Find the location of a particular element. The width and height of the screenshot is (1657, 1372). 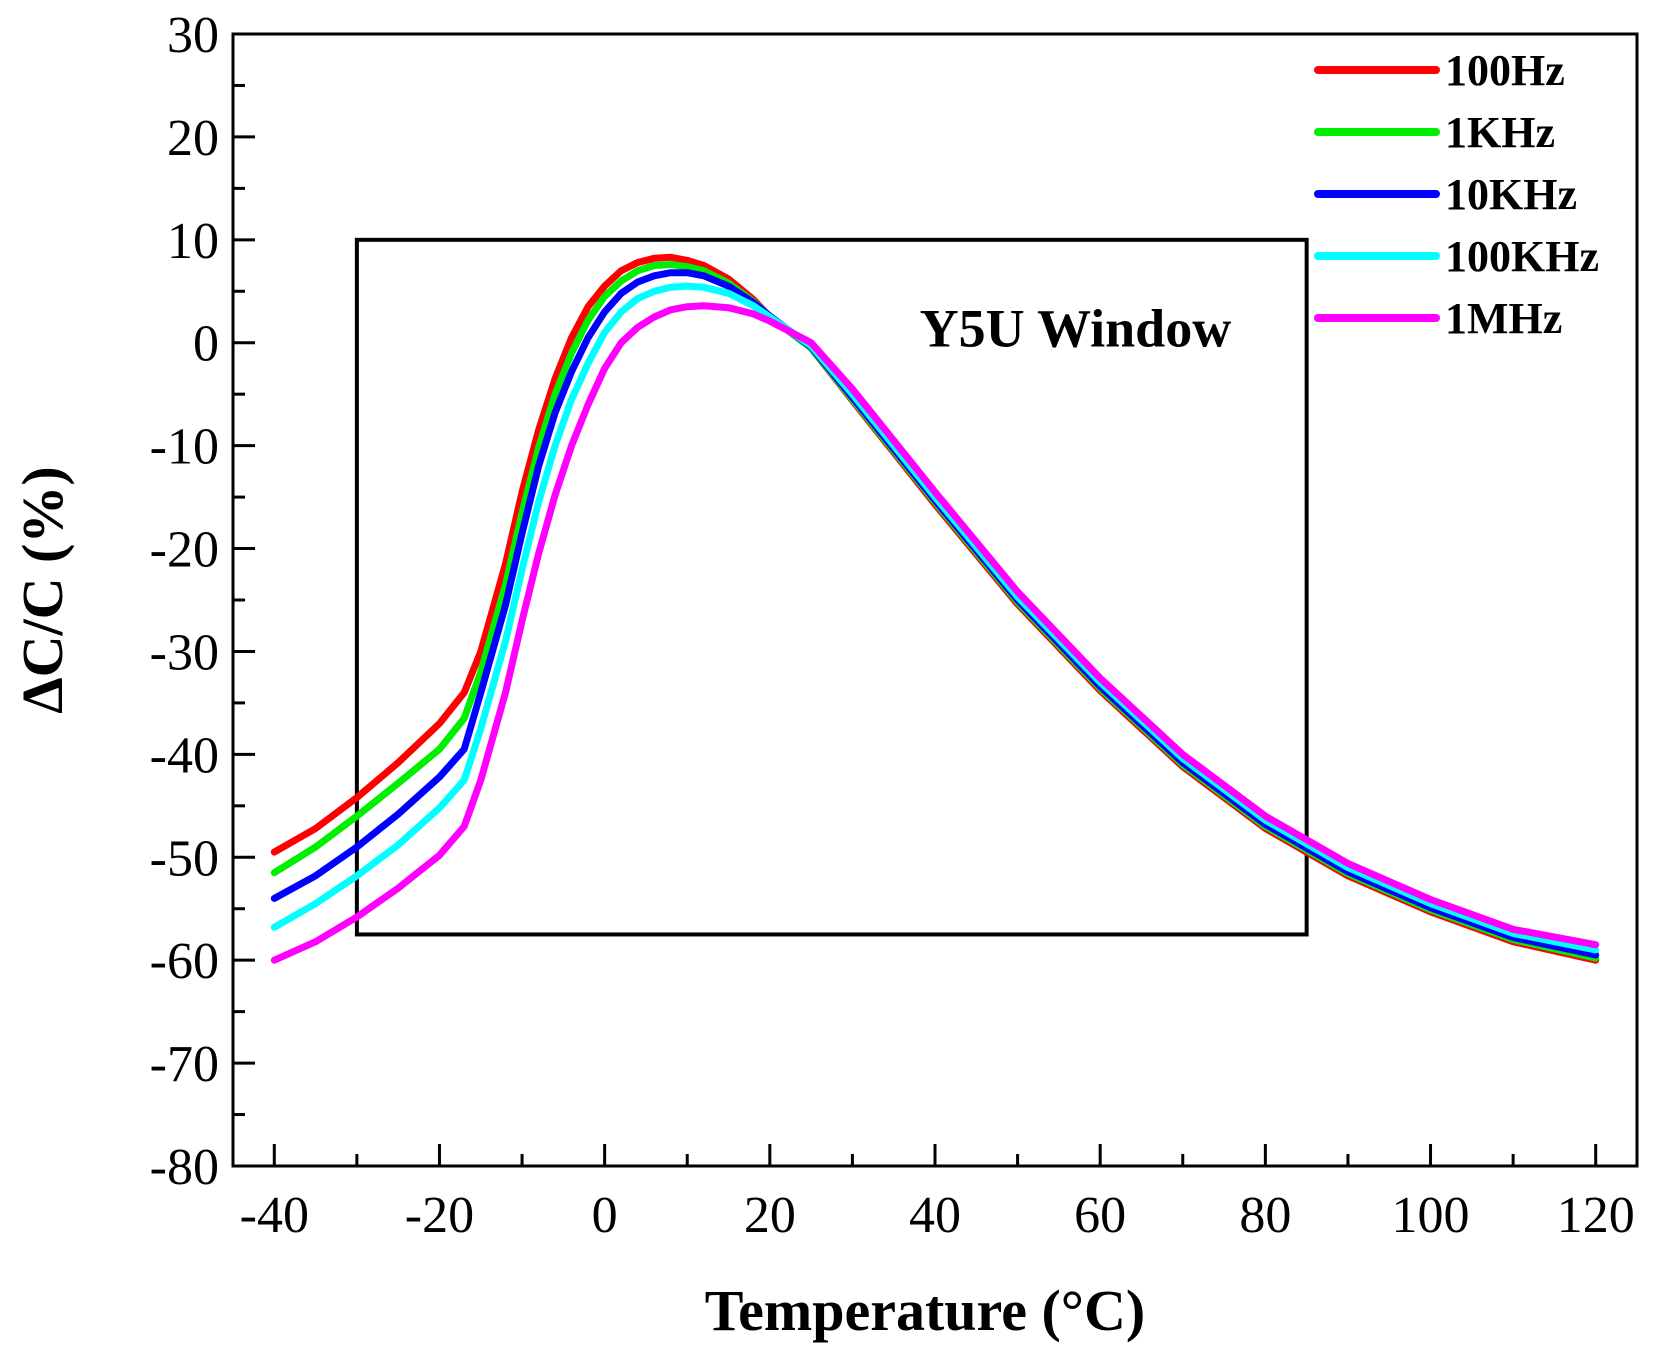

x-tick-label: 120 is located at coordinates (1596, 1215).